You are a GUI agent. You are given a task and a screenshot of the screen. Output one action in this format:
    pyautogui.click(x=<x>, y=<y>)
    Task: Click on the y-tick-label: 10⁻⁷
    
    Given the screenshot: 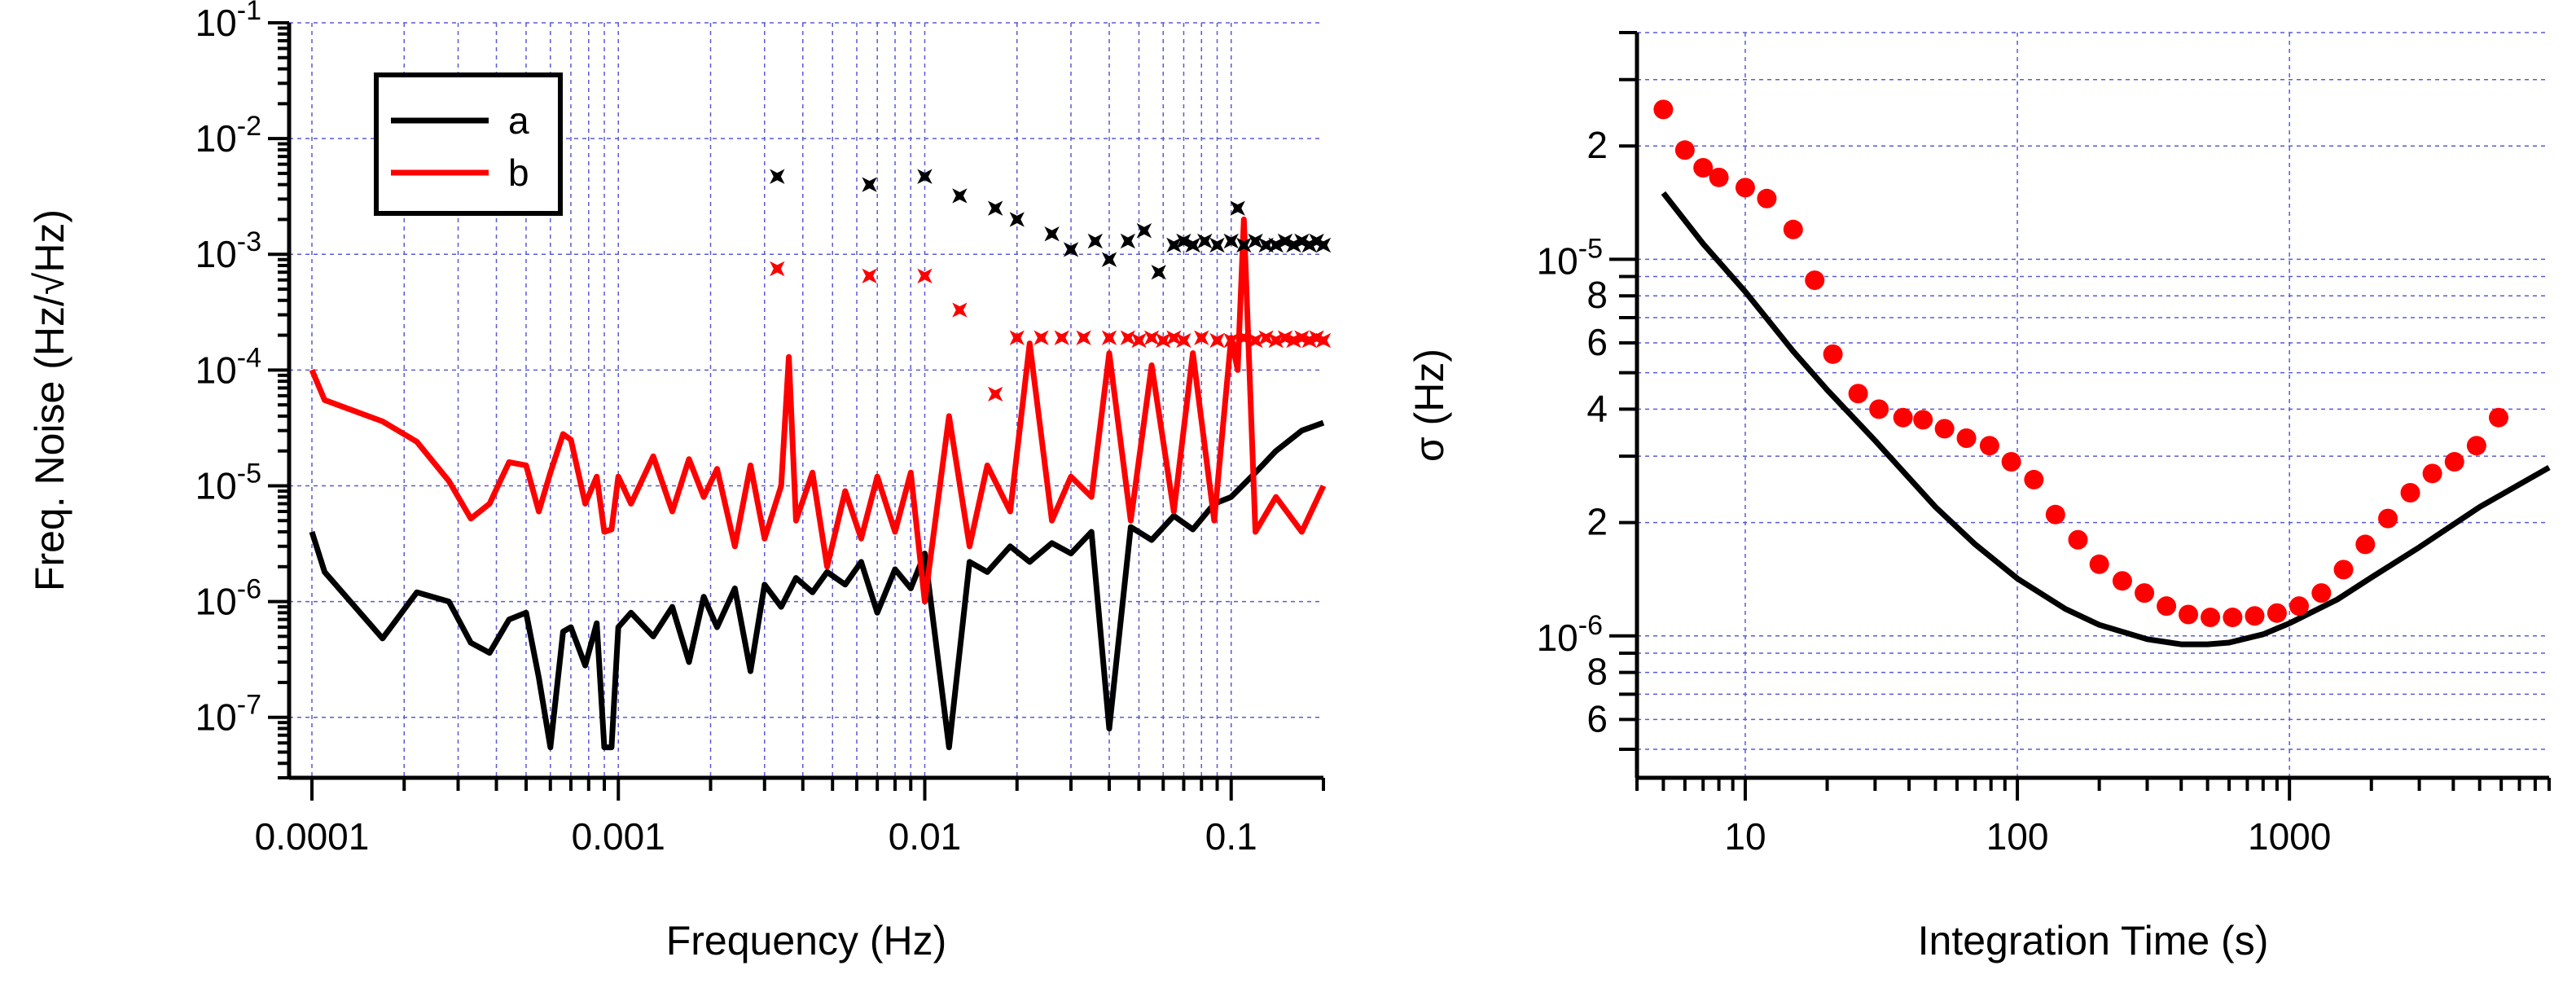 What is the action you would take?
    pyautogui.click(x=228, y=714)
    